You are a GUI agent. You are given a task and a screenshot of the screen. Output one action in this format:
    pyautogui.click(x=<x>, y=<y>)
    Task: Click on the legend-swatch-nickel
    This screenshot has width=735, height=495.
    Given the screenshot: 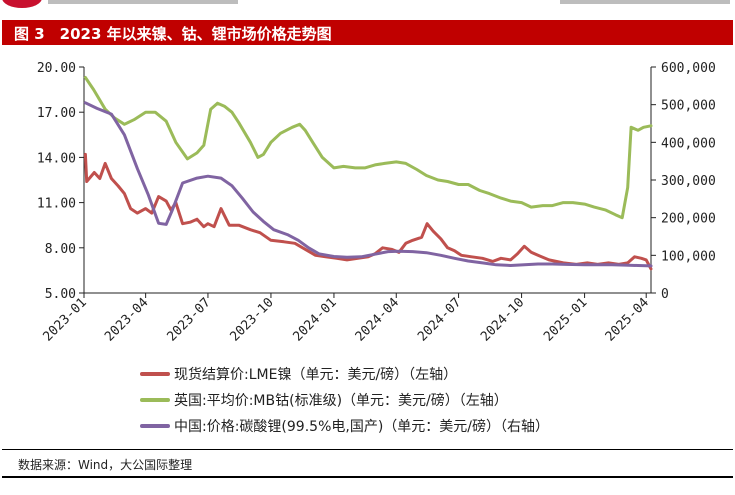 What is the action you would take?
    pyautogui.click(x=155, y=374)
    